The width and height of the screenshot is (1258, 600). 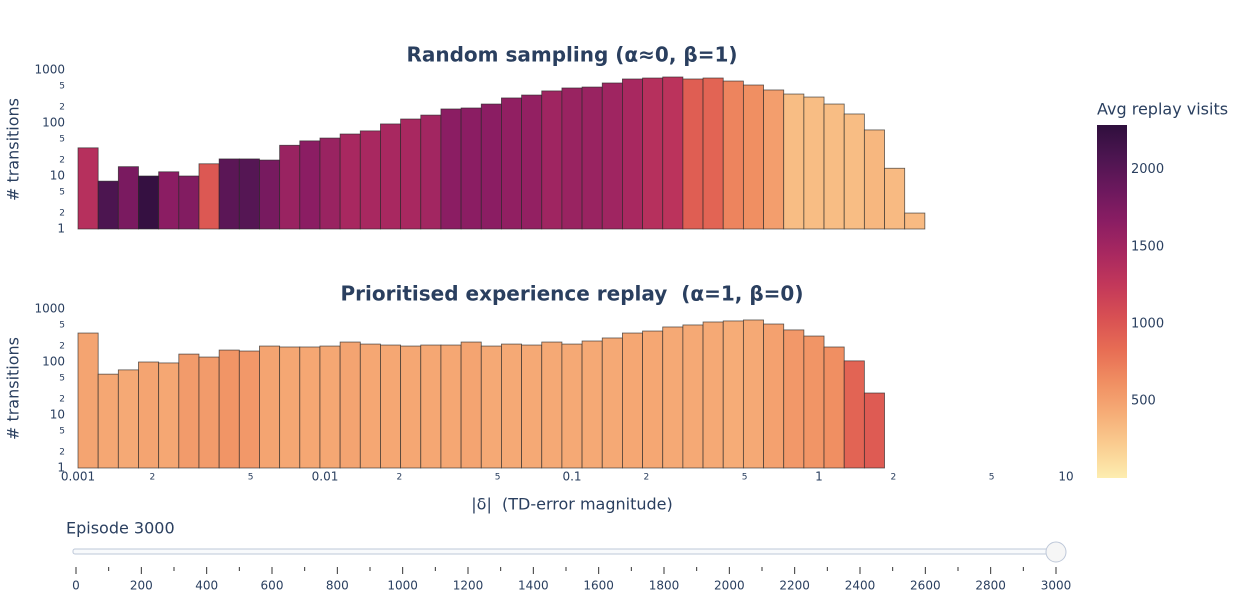 What do you see at coordinates (61, 229) in the screenshot?
I see `y-tick-label: 1` at bounding box center [61, 229].